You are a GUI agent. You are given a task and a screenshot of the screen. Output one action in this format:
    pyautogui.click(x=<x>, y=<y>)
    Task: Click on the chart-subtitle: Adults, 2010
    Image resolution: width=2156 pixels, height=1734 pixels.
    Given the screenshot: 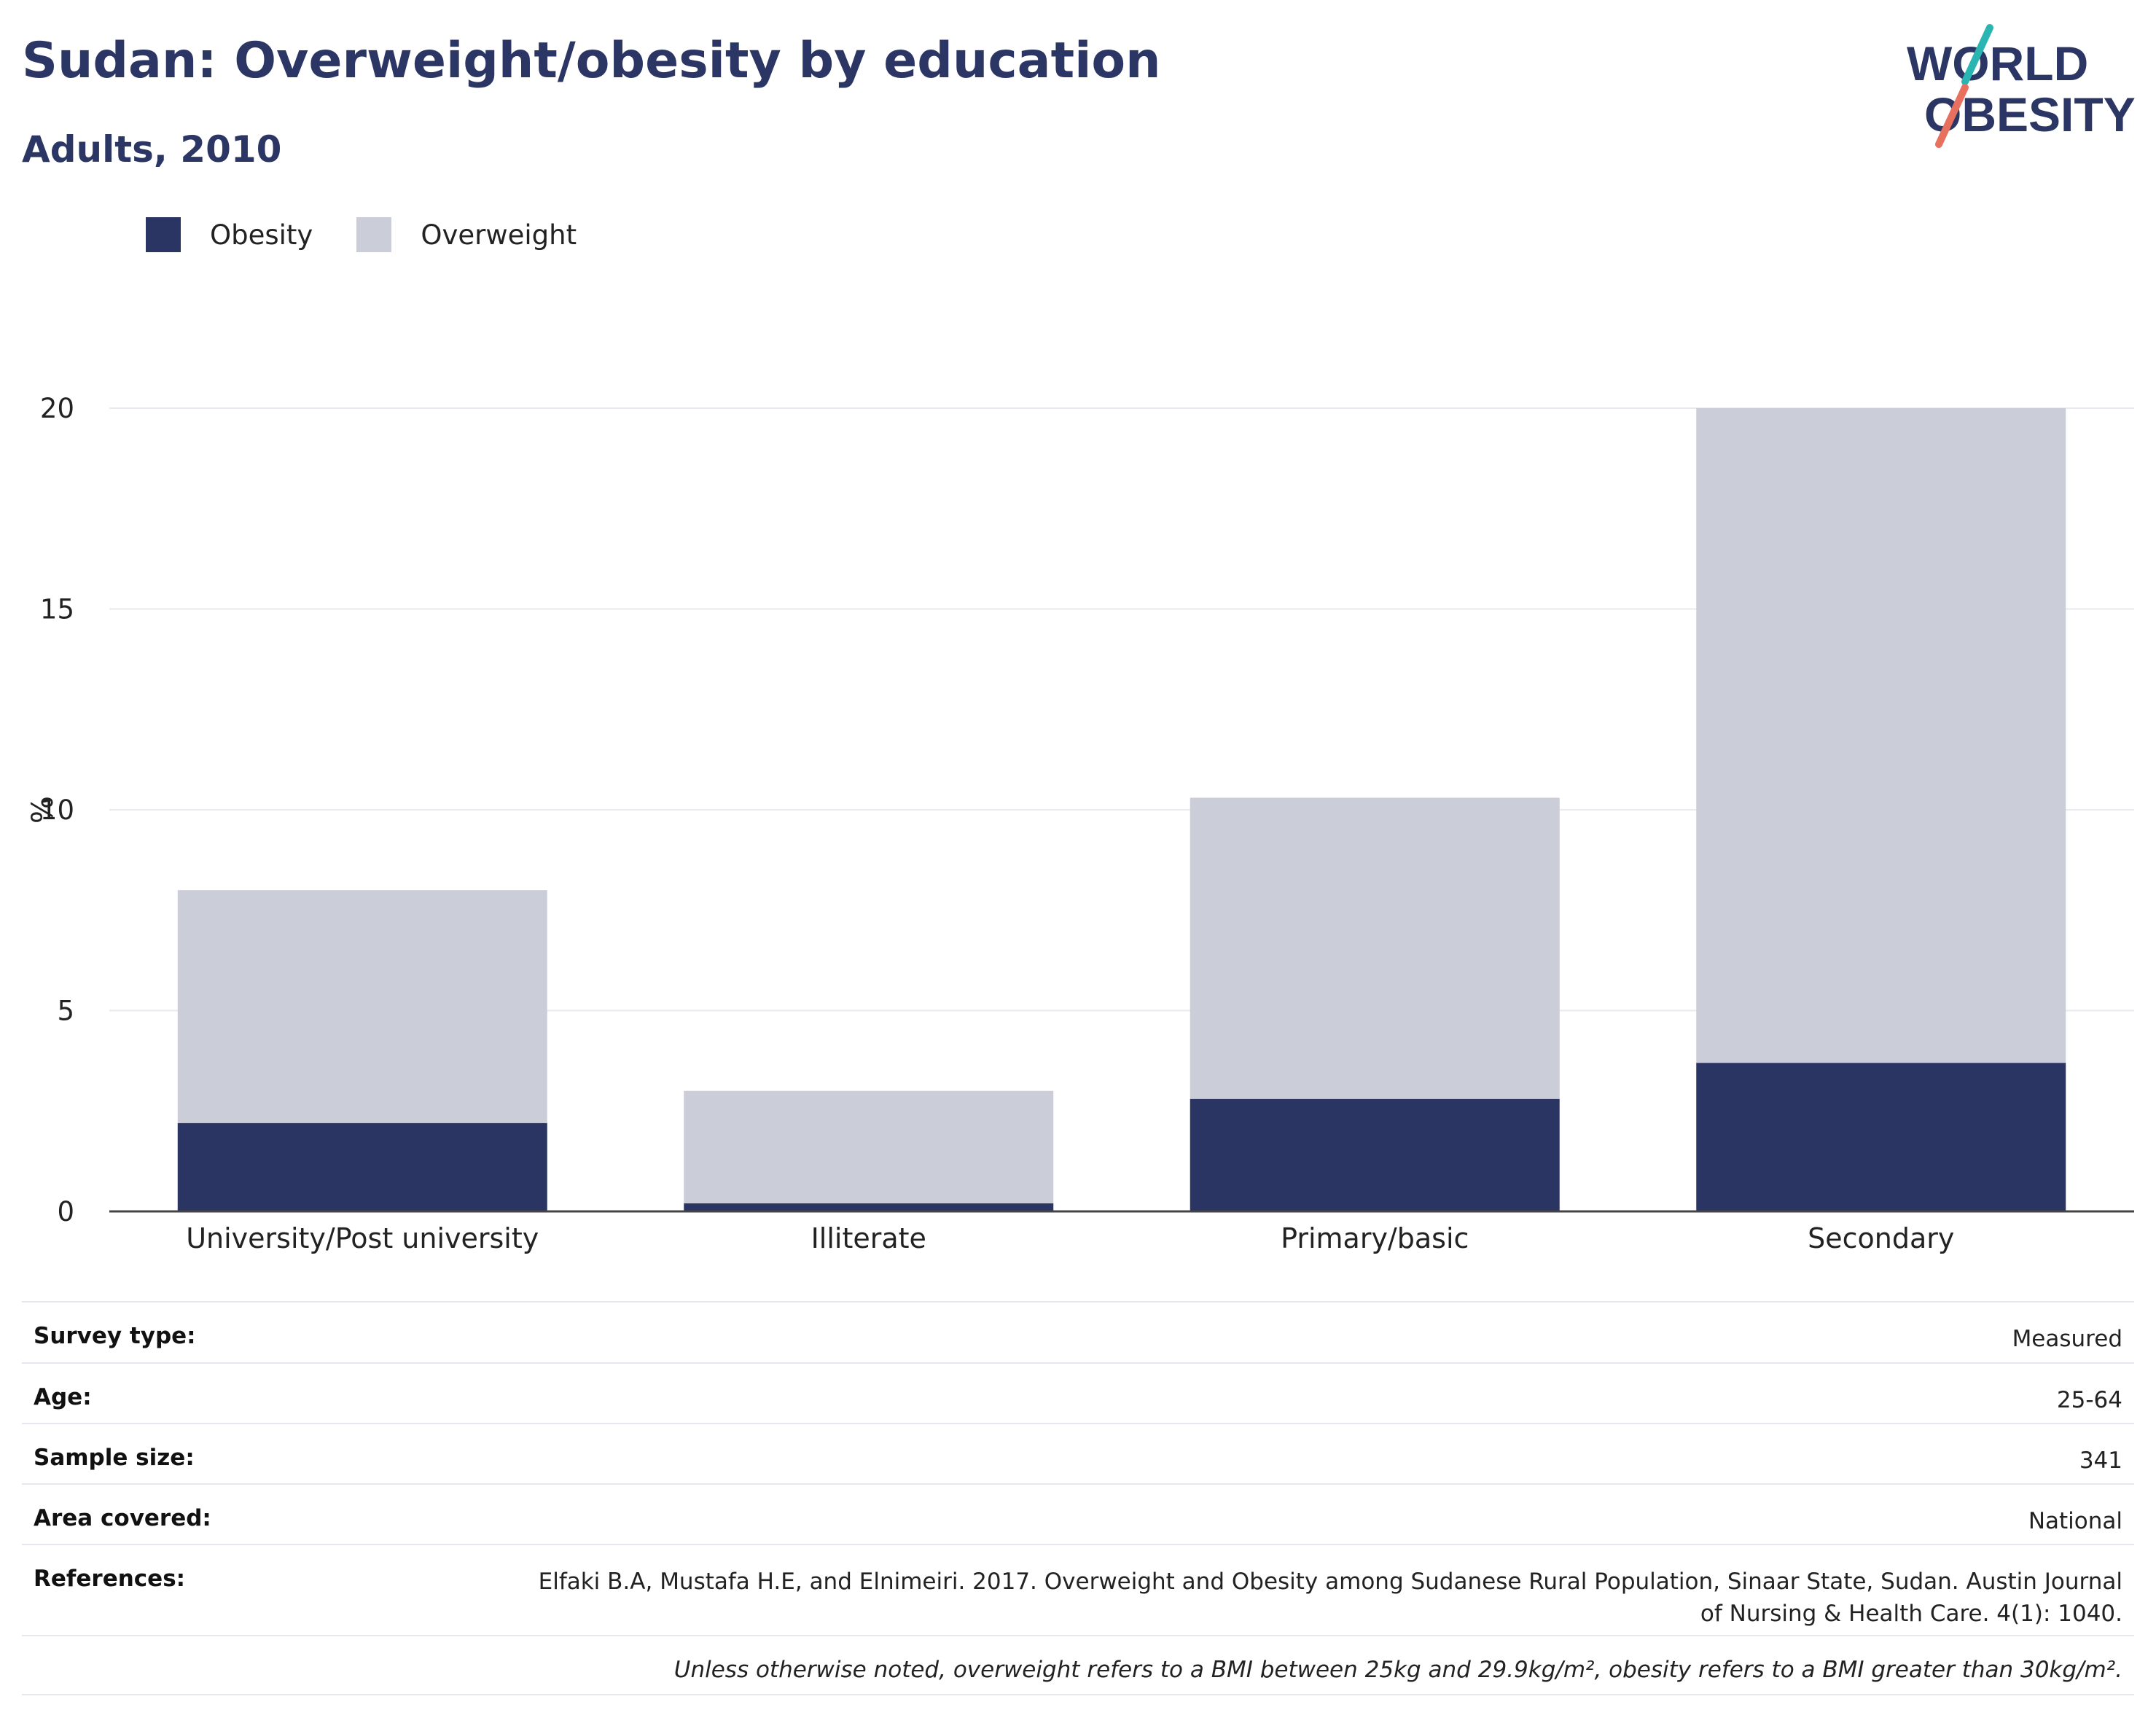 What is the action you would take?
    pyautogui.click(x=152, y=149)
    